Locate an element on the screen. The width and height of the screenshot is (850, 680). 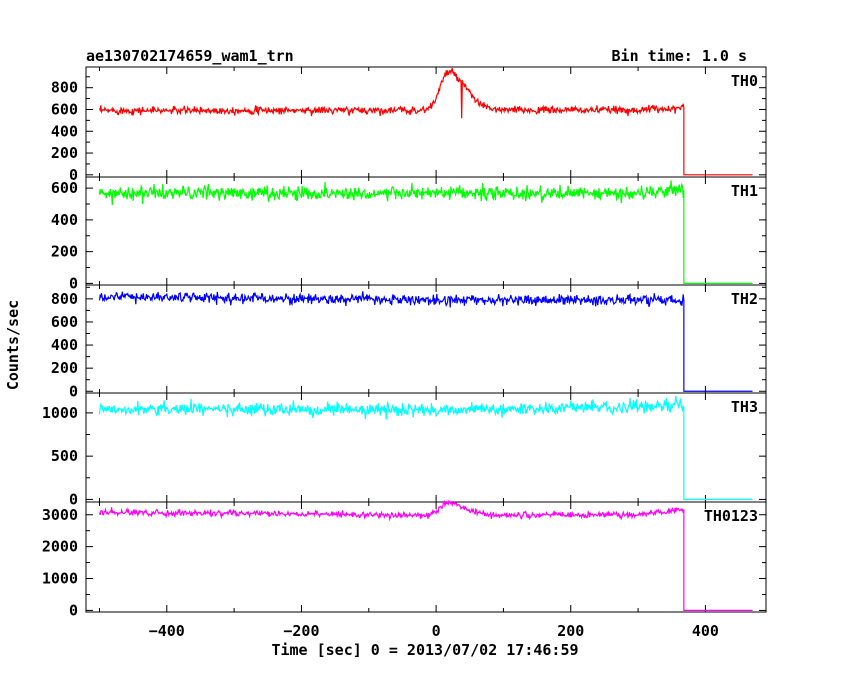
chart-title: ae130702174659_wam1_trn is located at coordinates (190, 56).